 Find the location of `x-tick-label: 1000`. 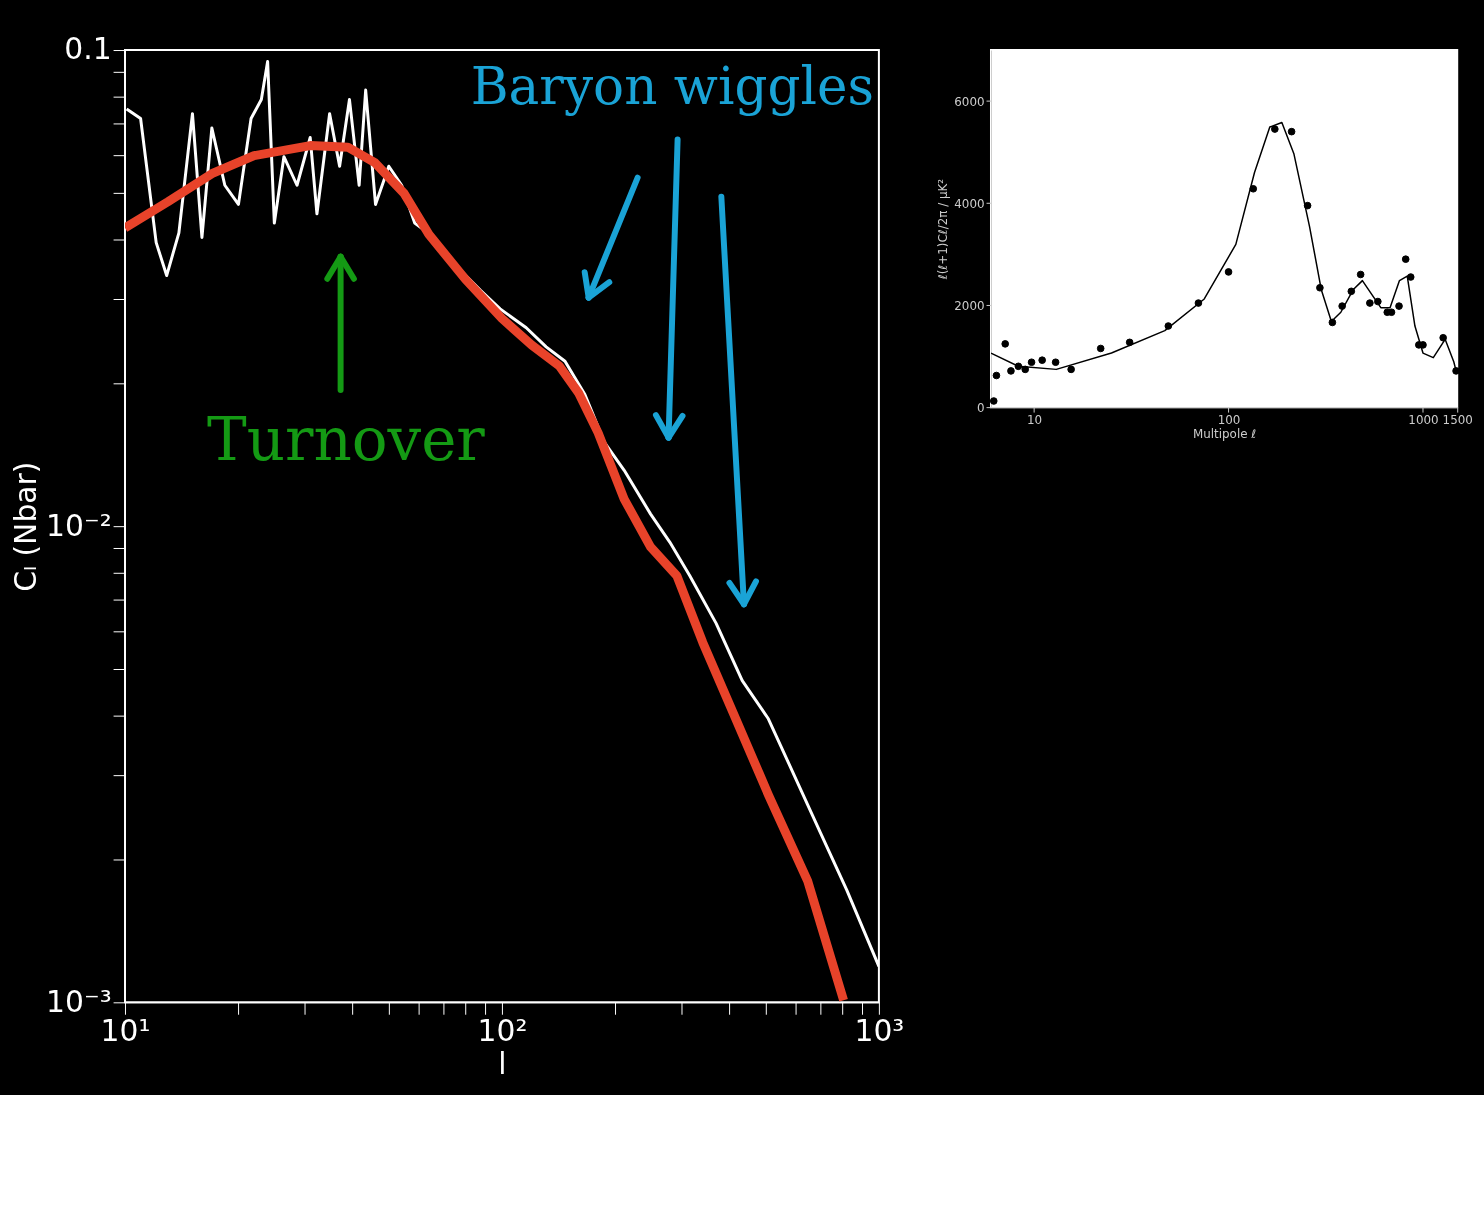

x-tick-label: 1000 is located at coordinates (1423, 419).